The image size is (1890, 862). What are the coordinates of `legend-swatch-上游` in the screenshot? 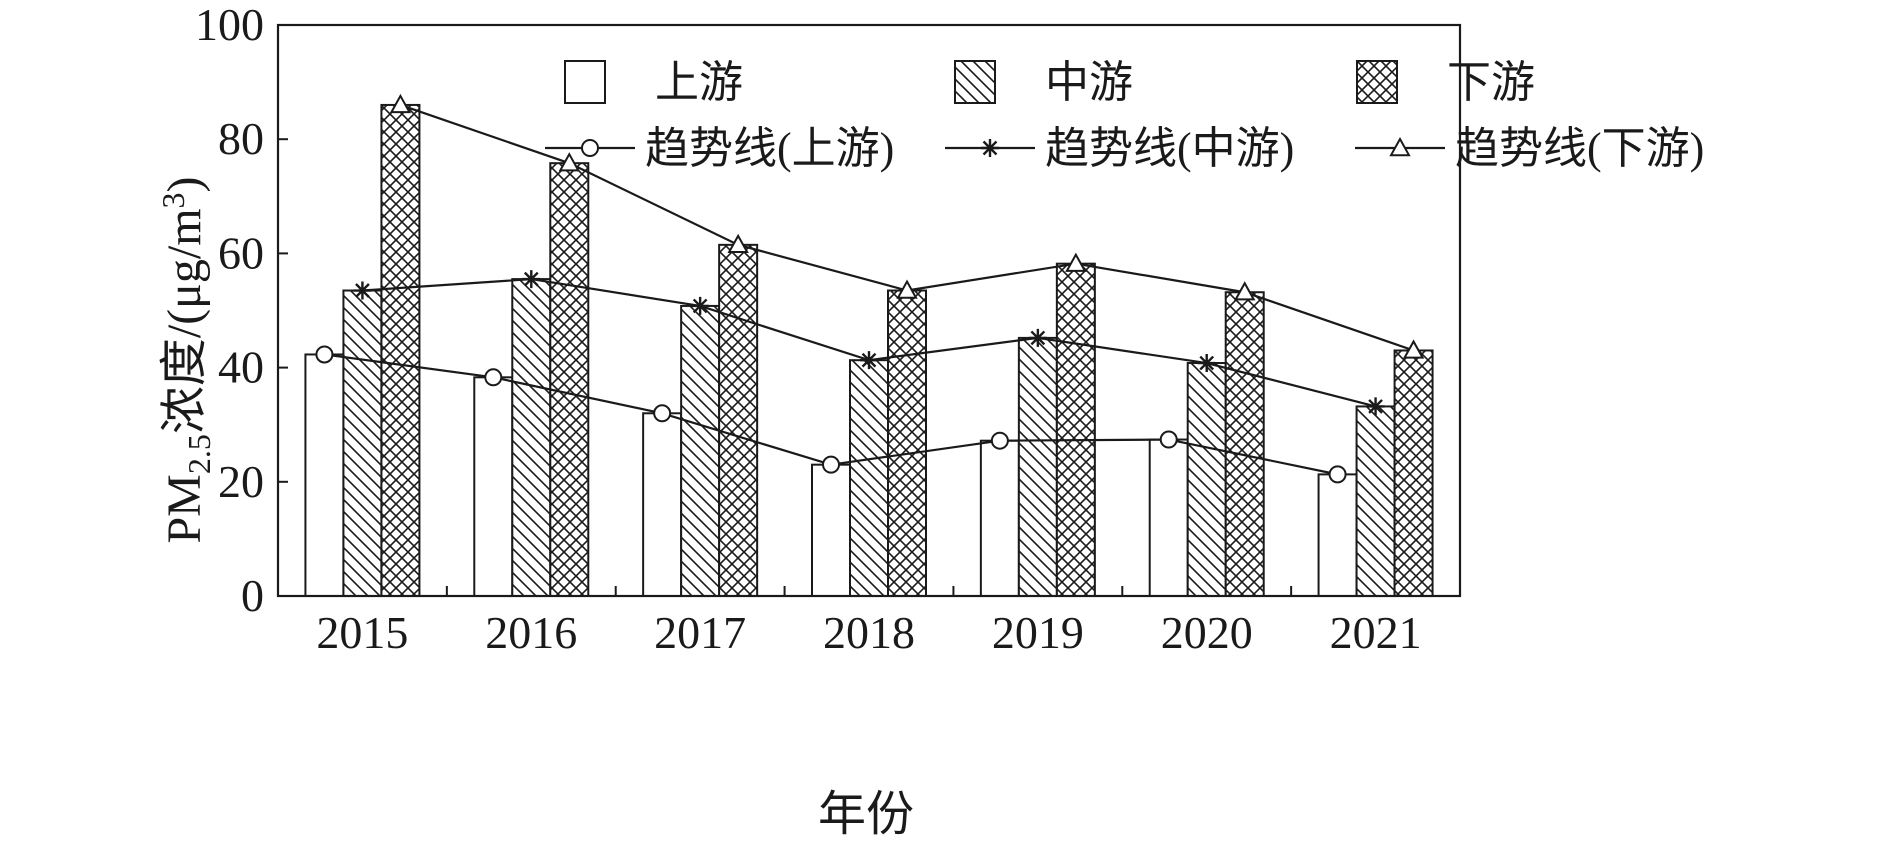 It's located at (585, 82).